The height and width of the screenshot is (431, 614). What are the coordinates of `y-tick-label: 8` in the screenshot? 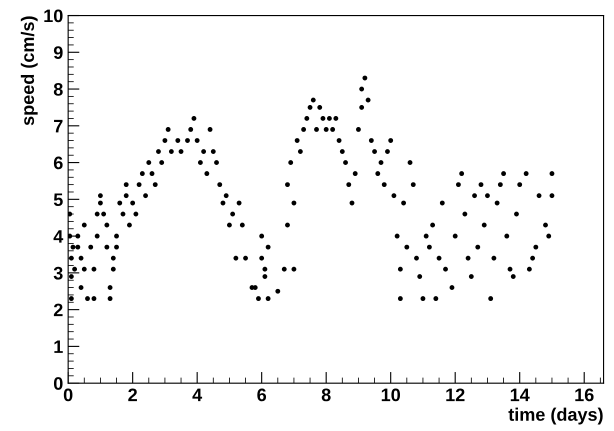 It's located at (58, 89).